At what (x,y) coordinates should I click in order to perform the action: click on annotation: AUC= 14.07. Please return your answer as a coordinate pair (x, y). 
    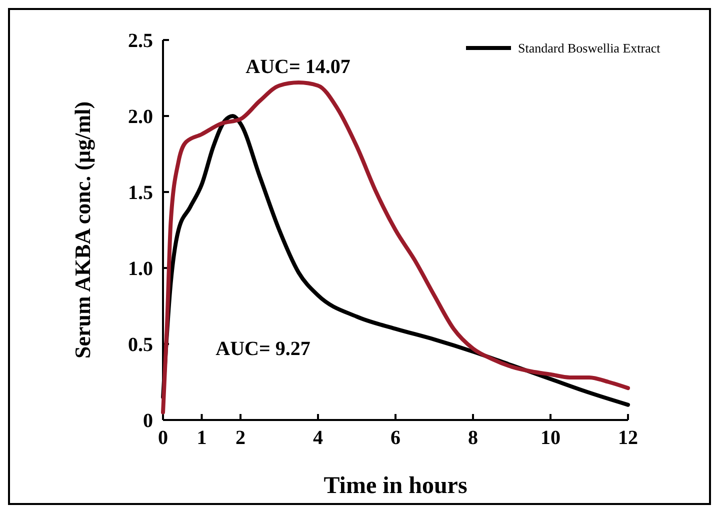
    Looking at the image, I should click on (298, 67).